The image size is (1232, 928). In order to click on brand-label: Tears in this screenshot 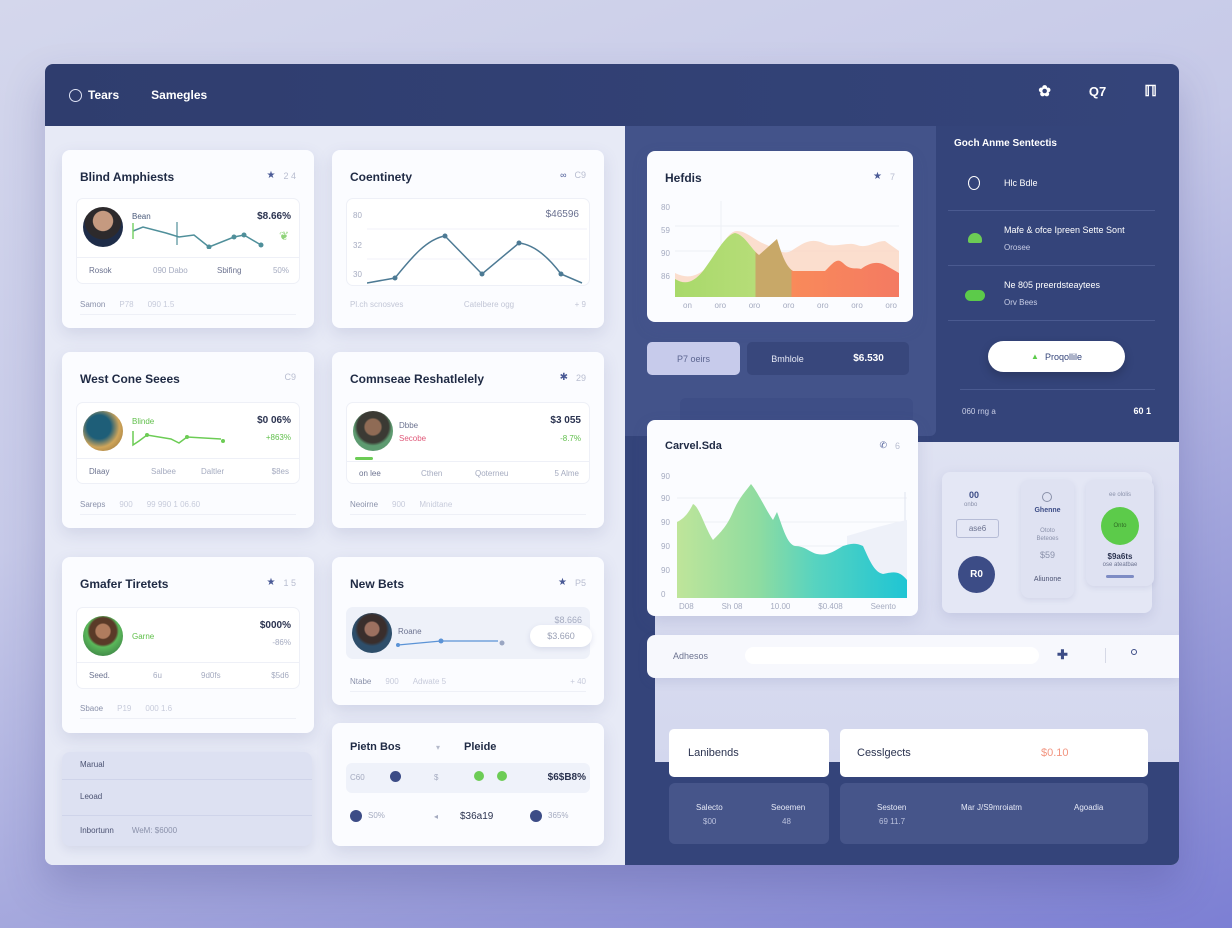, I will do `click(104, 95)`.